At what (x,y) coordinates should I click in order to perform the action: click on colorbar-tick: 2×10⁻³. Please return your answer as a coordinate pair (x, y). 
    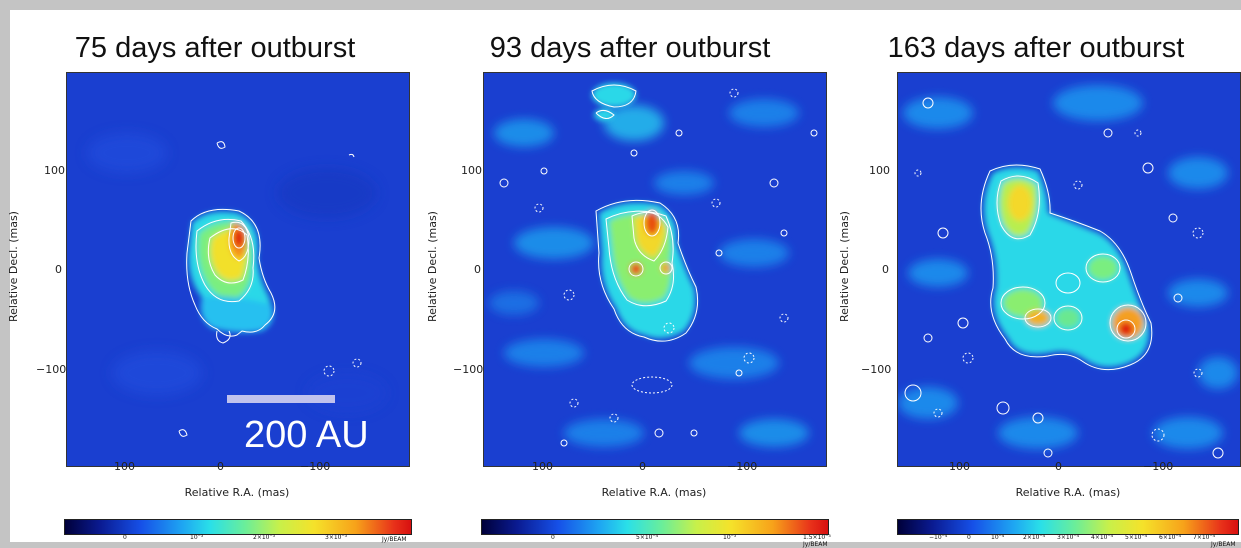
    Looking at the image, I should click on (264, 537).